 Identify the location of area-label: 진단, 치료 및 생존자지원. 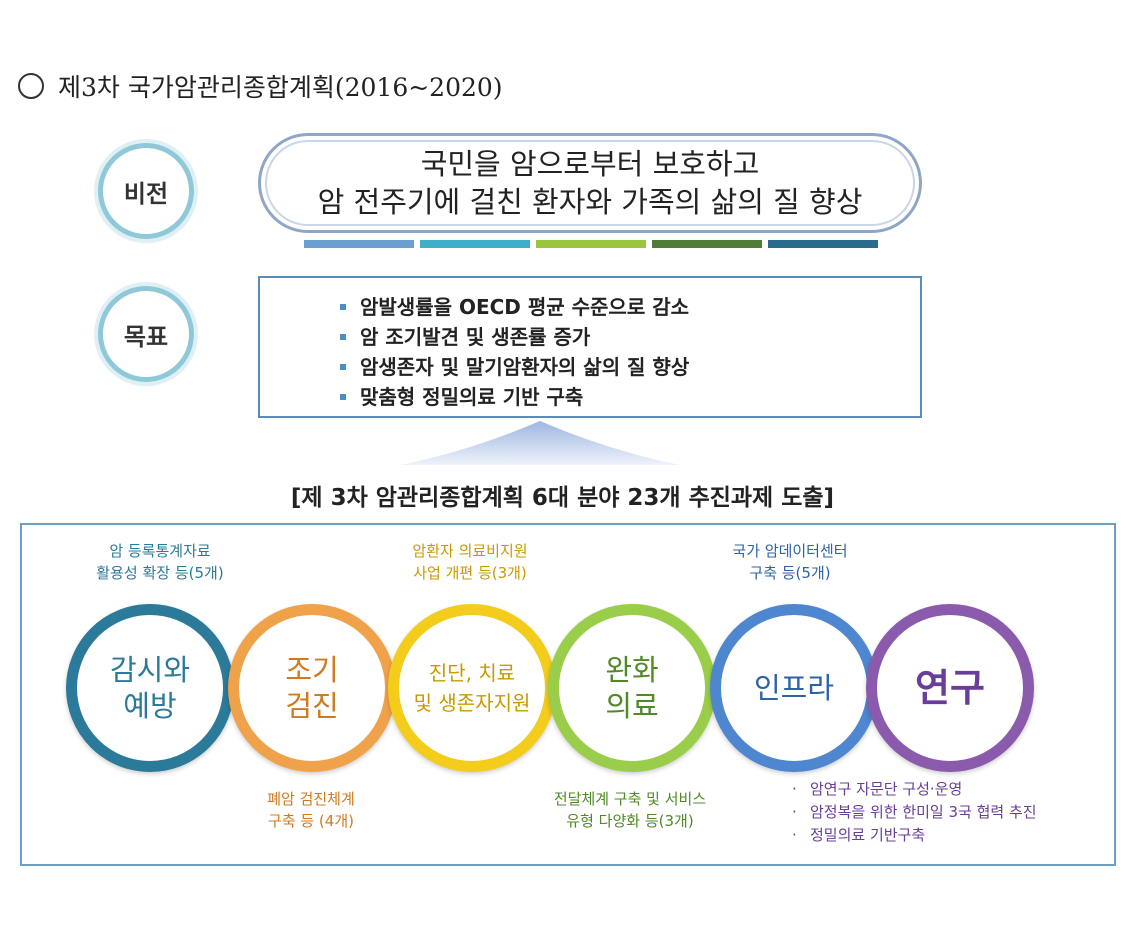
(472, 688).